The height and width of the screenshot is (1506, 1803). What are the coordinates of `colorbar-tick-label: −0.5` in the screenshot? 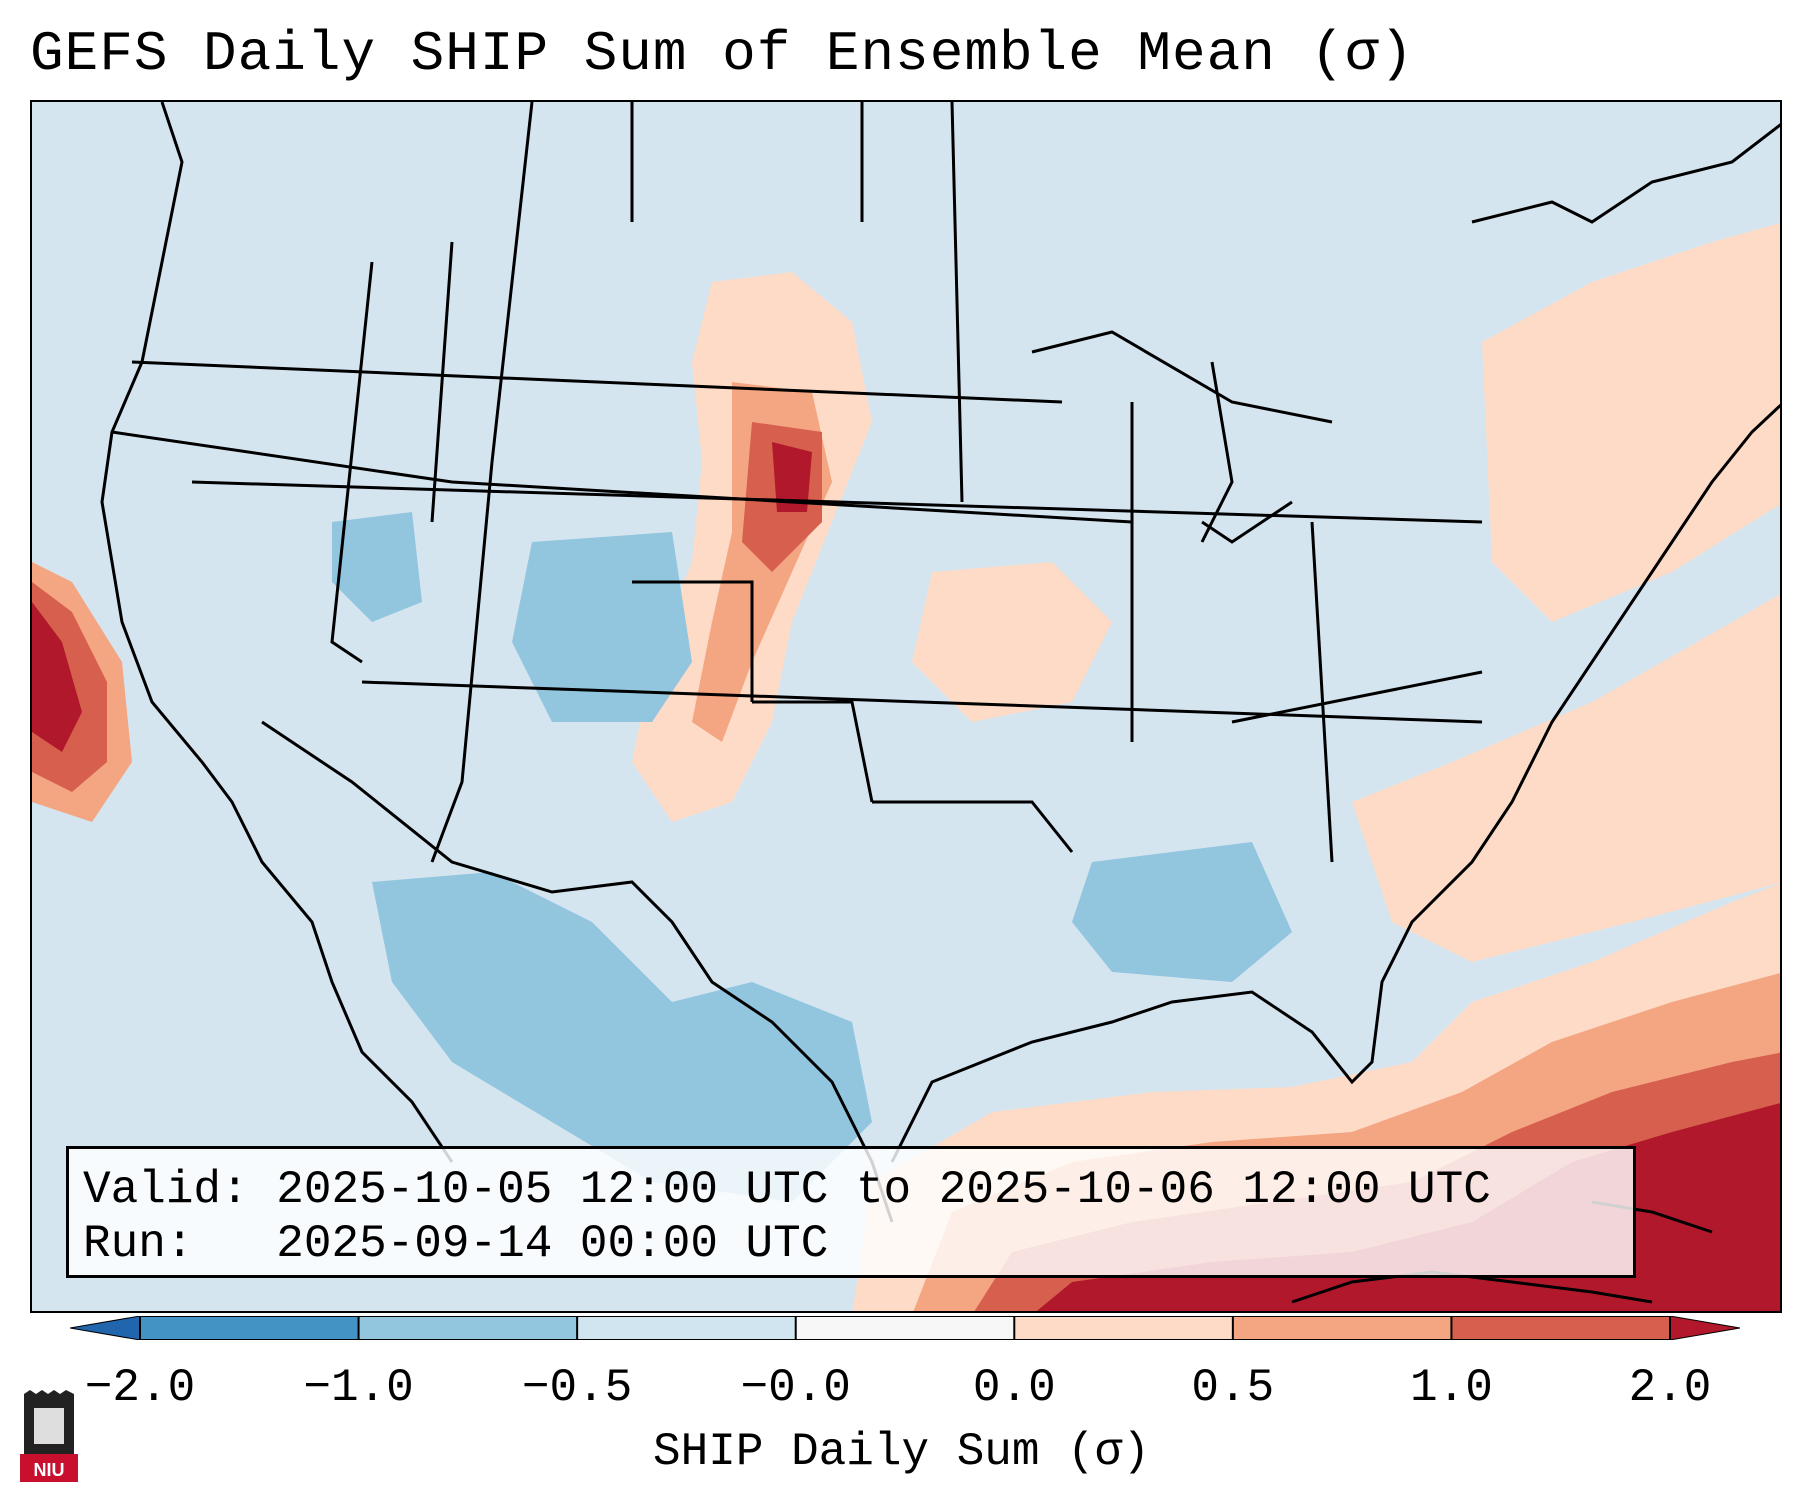 It's located at (577, 1388).